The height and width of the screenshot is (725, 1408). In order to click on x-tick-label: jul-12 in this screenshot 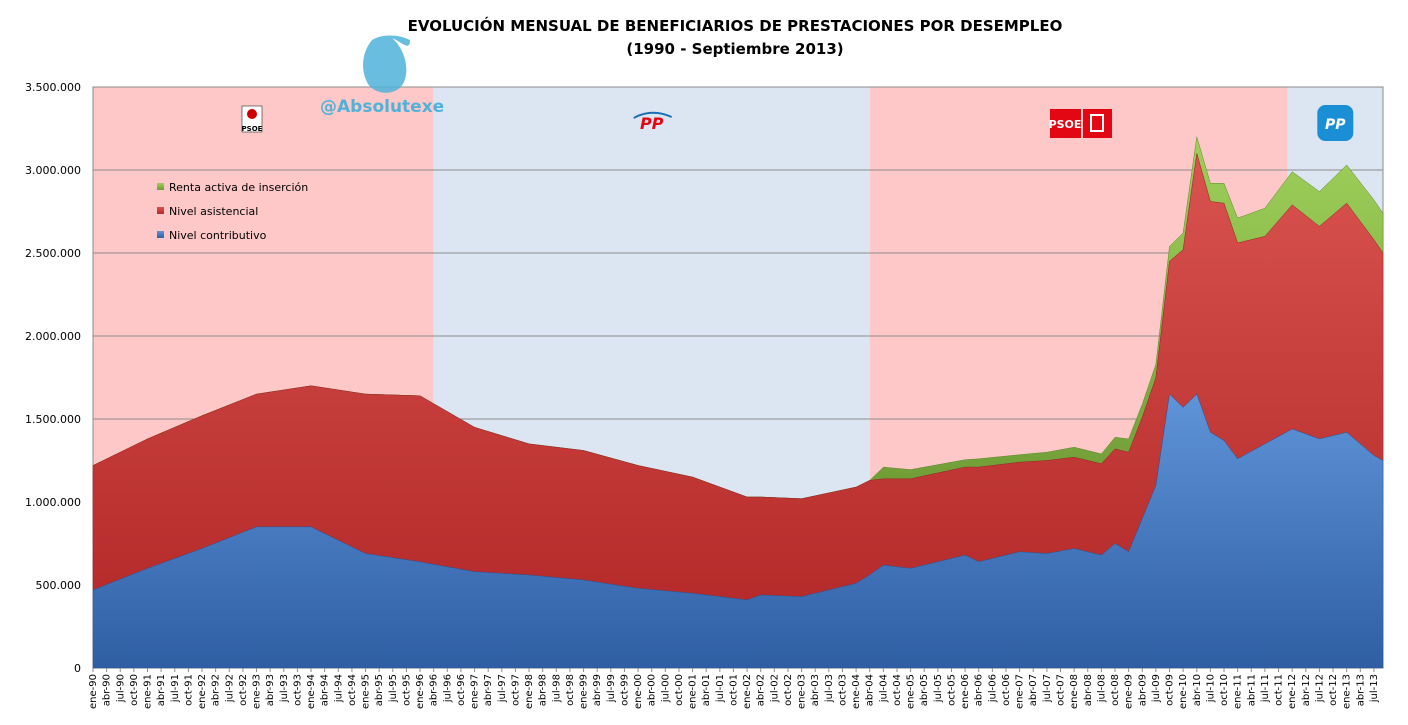, I will do `click(1319, 688)`.